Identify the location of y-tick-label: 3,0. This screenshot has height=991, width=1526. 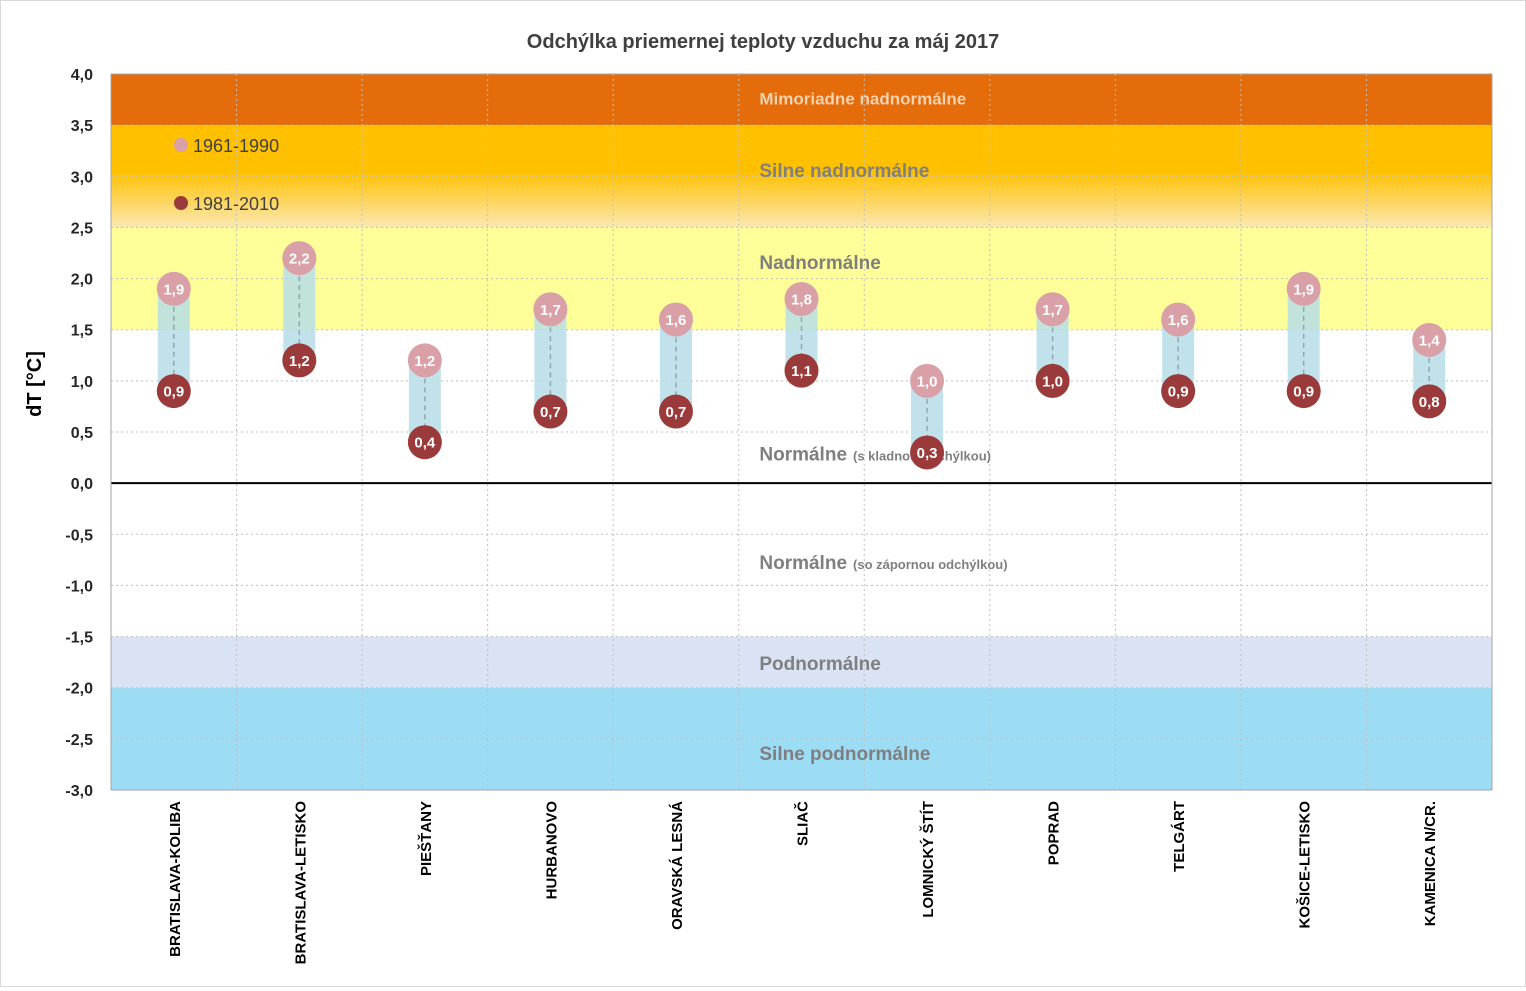
(82, 177).